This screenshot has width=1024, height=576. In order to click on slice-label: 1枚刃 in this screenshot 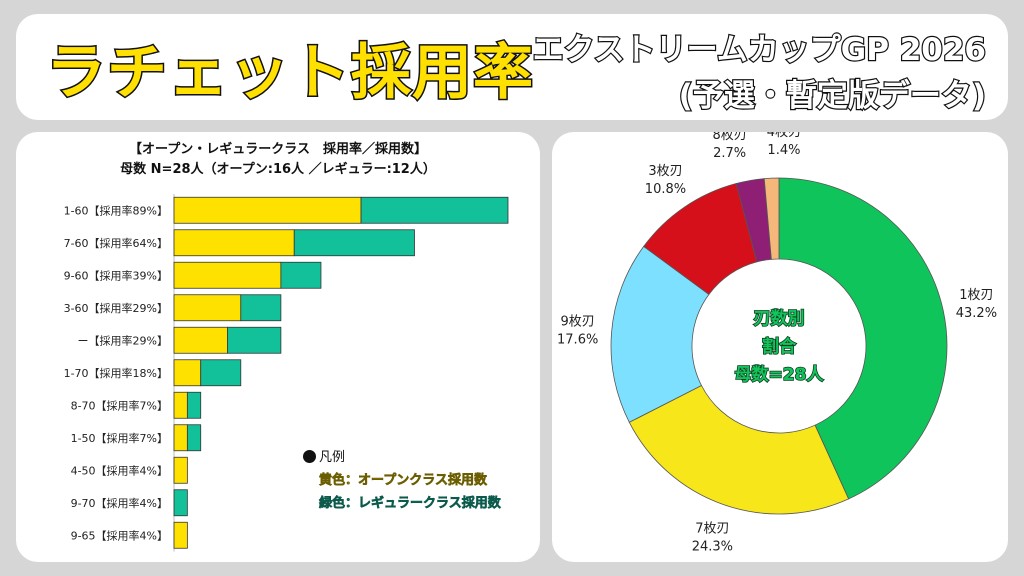, I will do `click(976, 295)`.